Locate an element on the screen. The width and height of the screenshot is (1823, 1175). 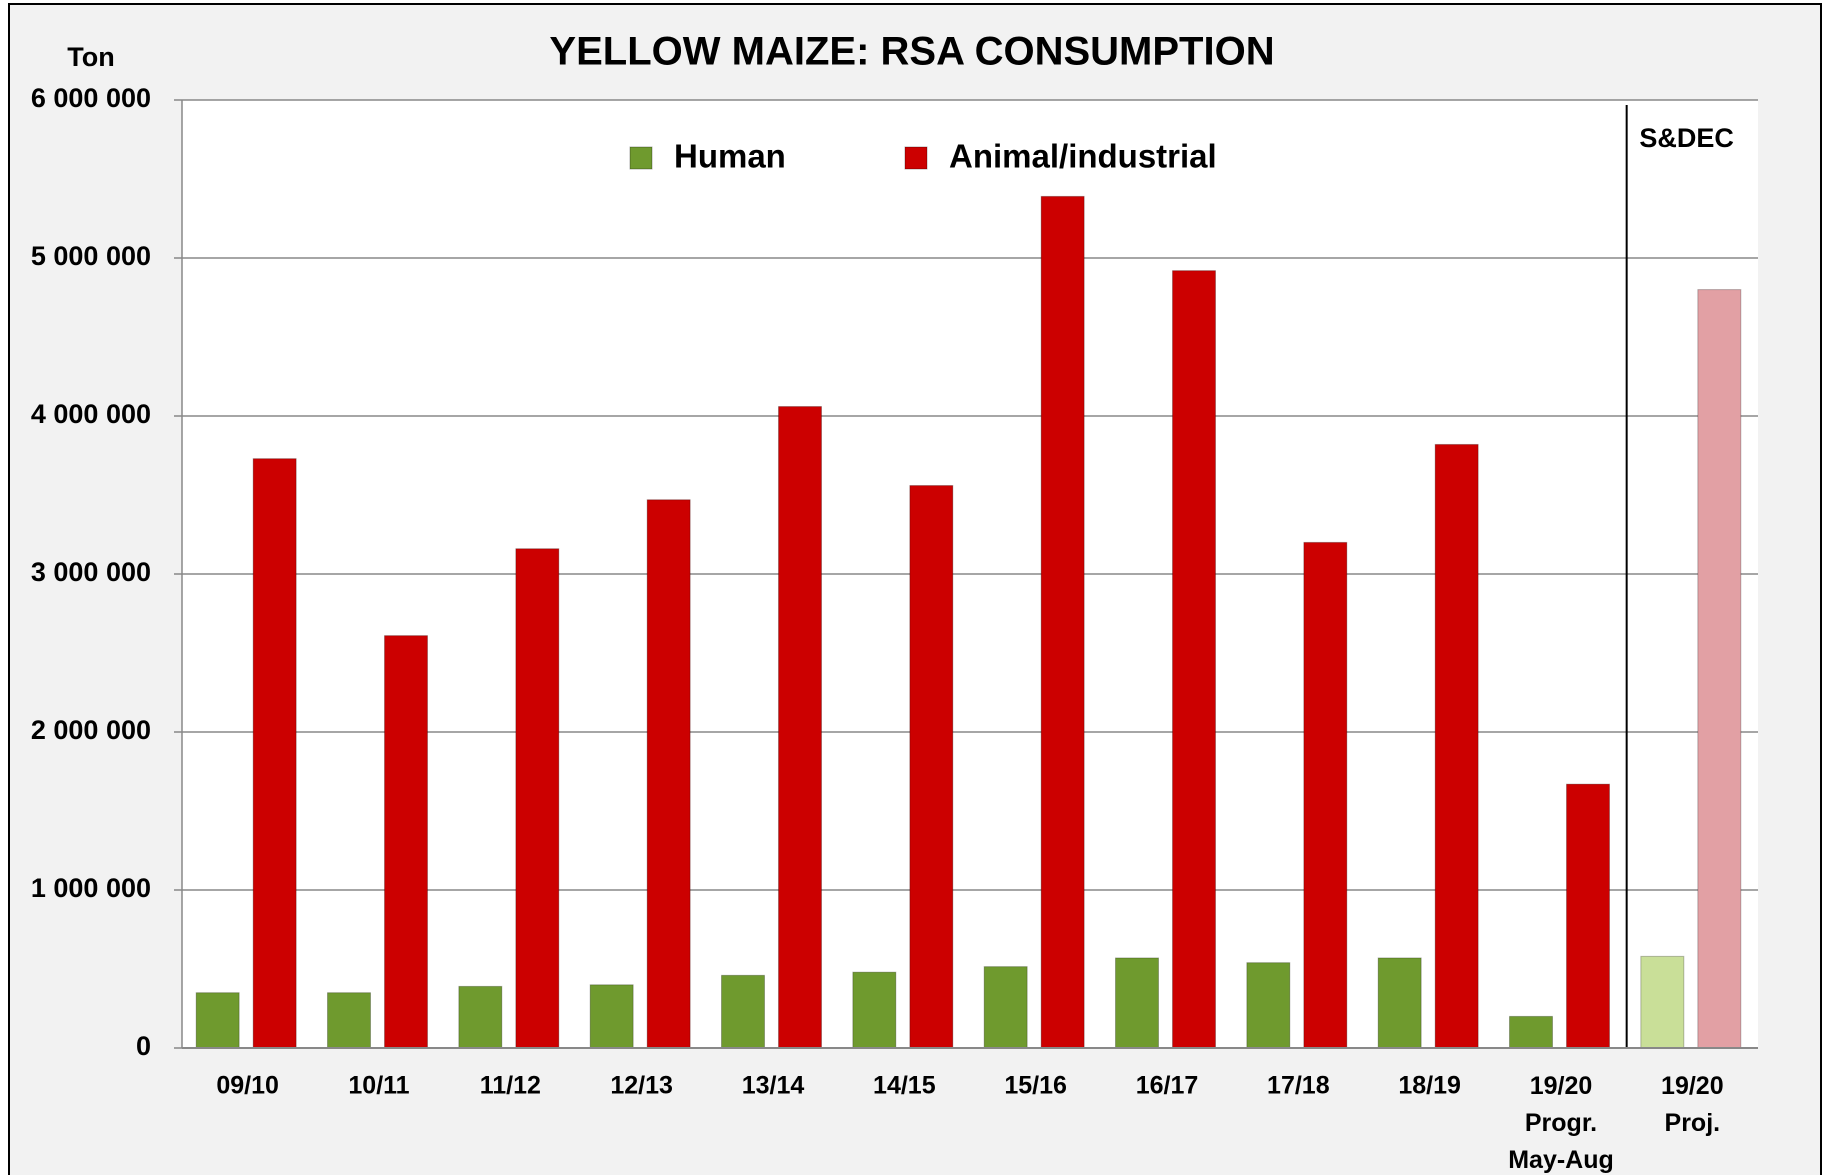
y-tick-label: 4 000 000 is located at coordinates (91, 414).